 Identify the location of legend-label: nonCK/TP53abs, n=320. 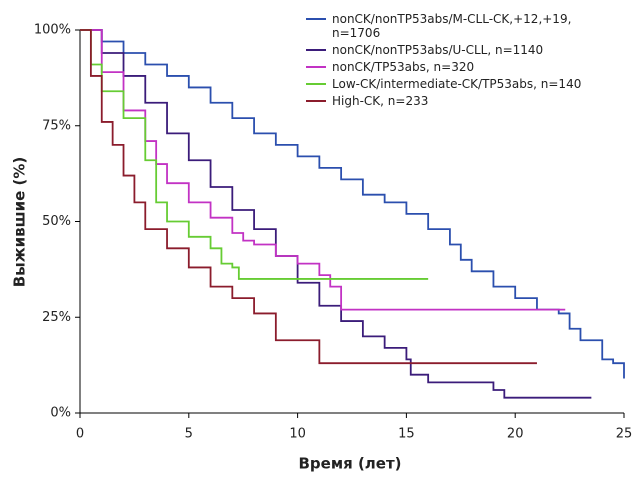
(403, 67).